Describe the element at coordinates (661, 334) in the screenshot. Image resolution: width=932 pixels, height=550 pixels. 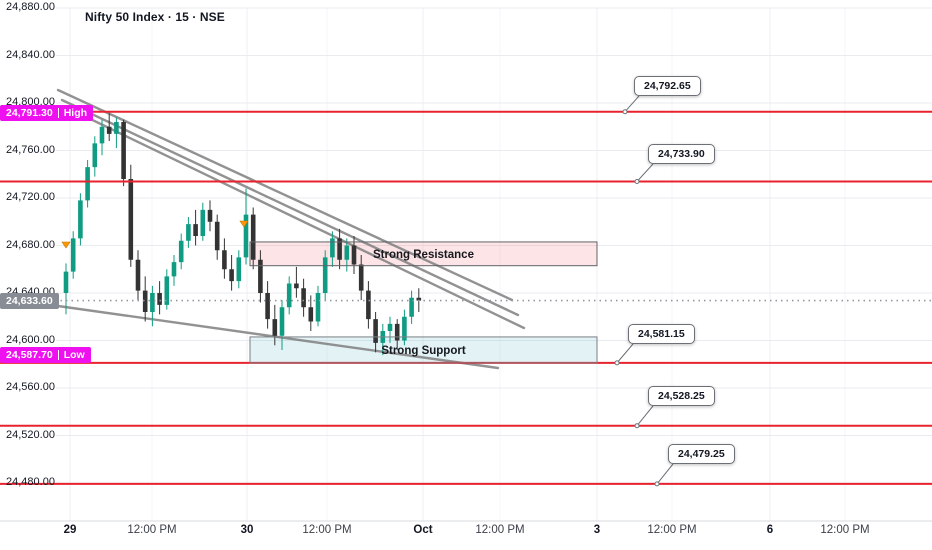
I see `price-callout: 24,581.15` at that location.